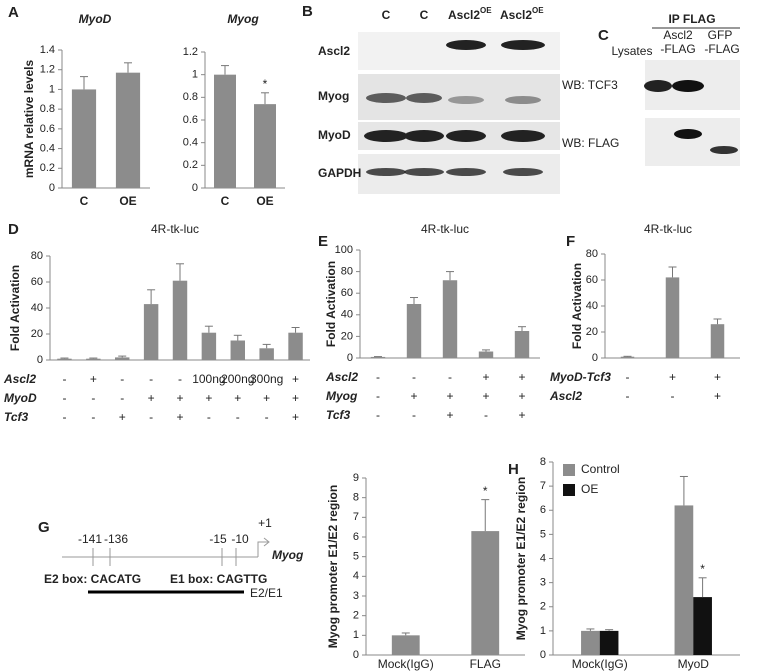 The width and height of the screenshot is (760, 672). I want to click on site-ticks, so click(181, 551).